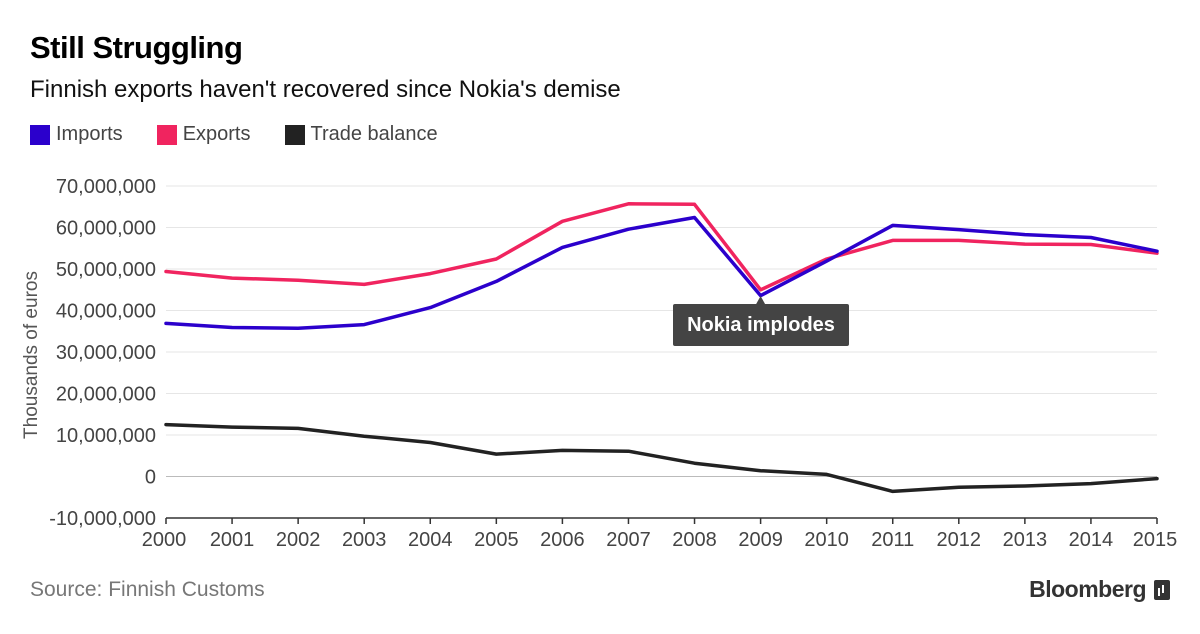  Describe the element at coordinates (106, 312) in the screenshot. I see `y-tick-label: 40,000,000` at that location.